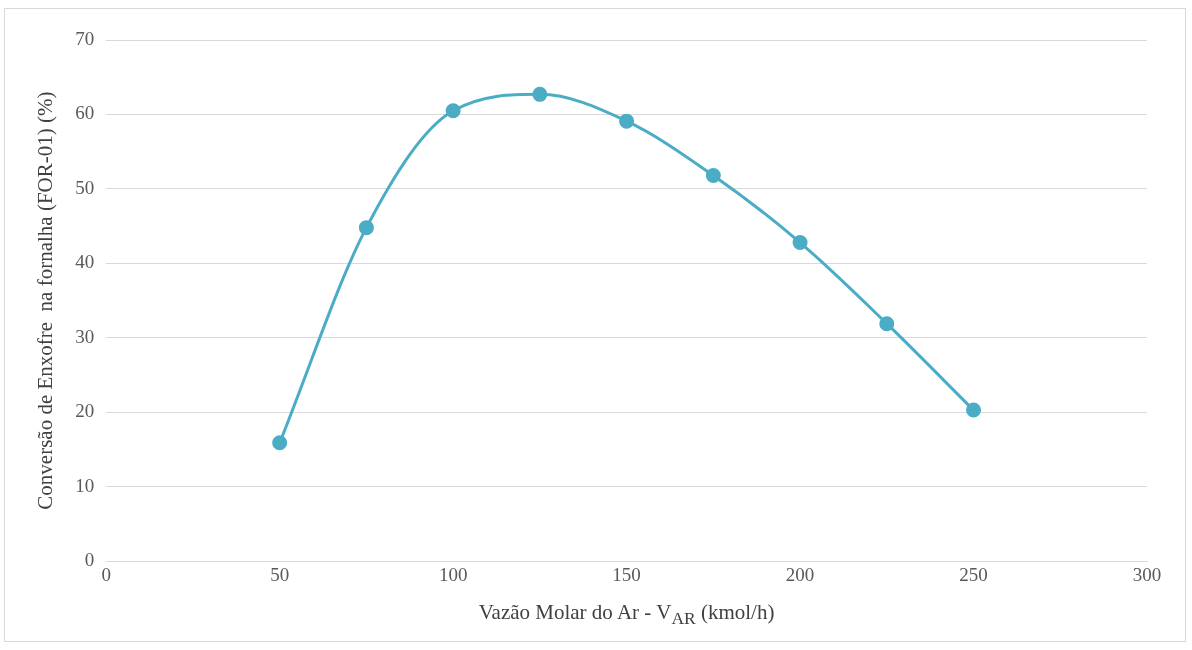 This screenshot has height=650, width=1192. I want to click on y-tick-label: 40, so click(85, 262).